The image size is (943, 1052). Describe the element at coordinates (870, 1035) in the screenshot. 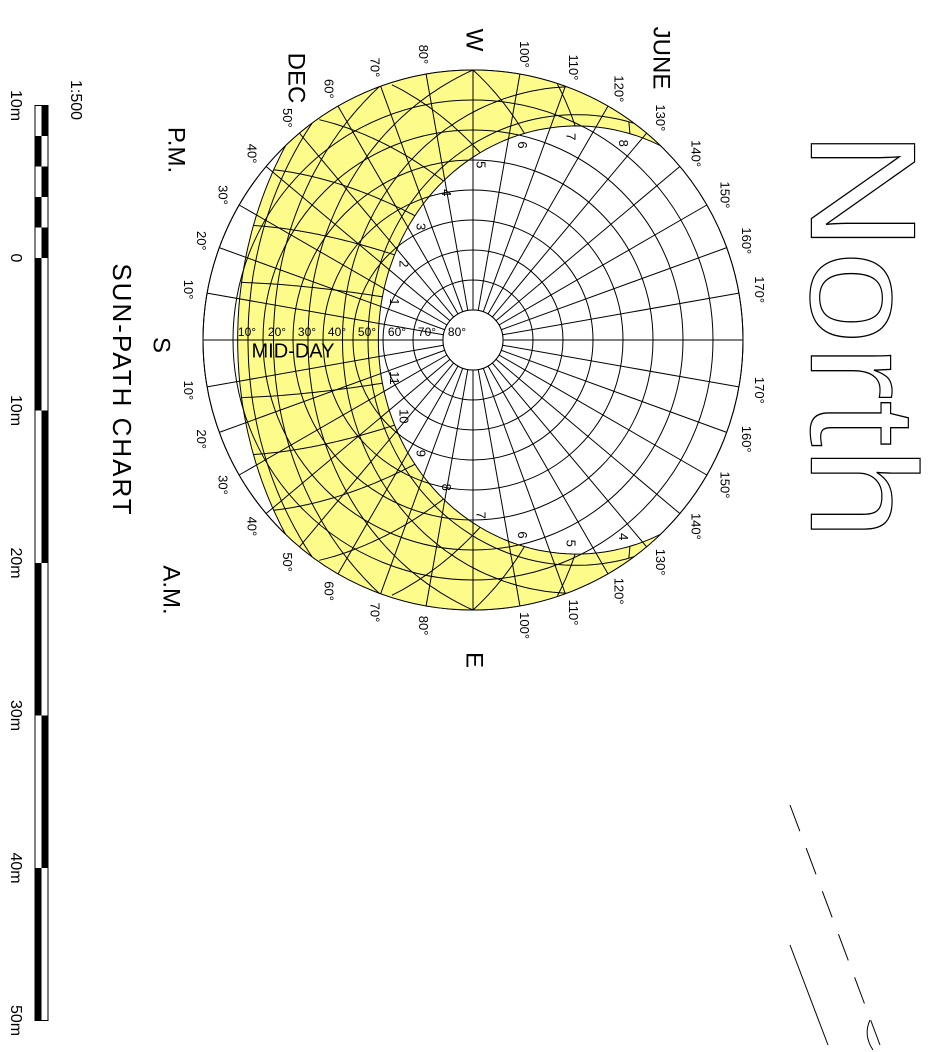

I see `boundary-curve` at that location.